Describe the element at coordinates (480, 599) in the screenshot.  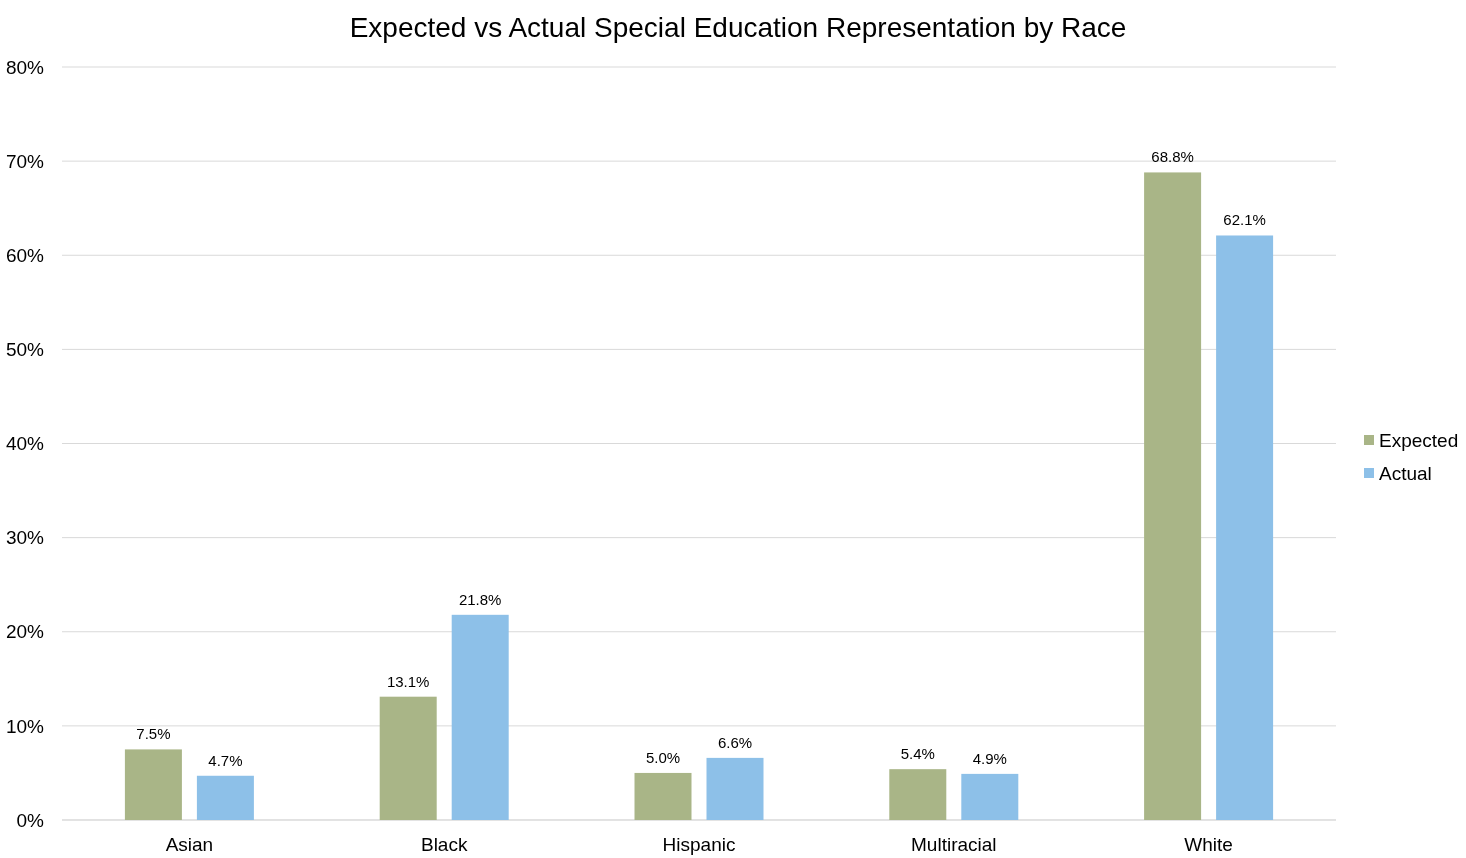
I see `data-label: 21.8%` at that location.